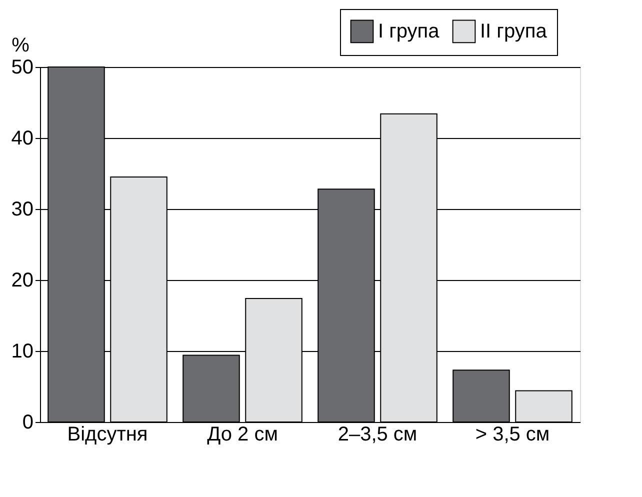 This screenshot has height=497, width=642. I want to click on y-tick-label: 10, so click(22, 351).